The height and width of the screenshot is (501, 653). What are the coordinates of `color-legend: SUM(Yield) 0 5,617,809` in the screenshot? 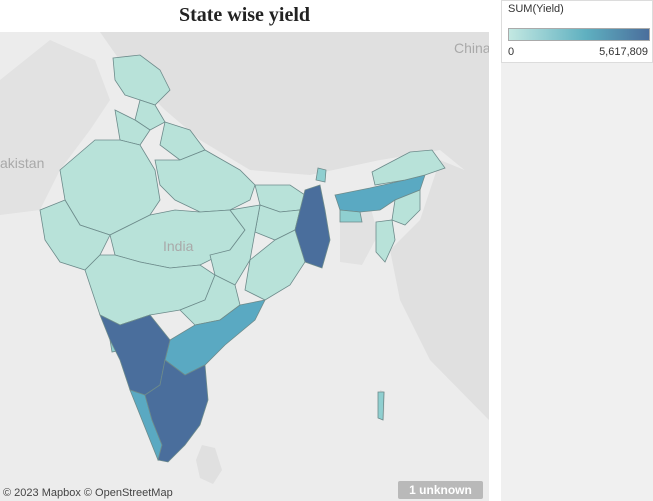 It's located at (577, 31).